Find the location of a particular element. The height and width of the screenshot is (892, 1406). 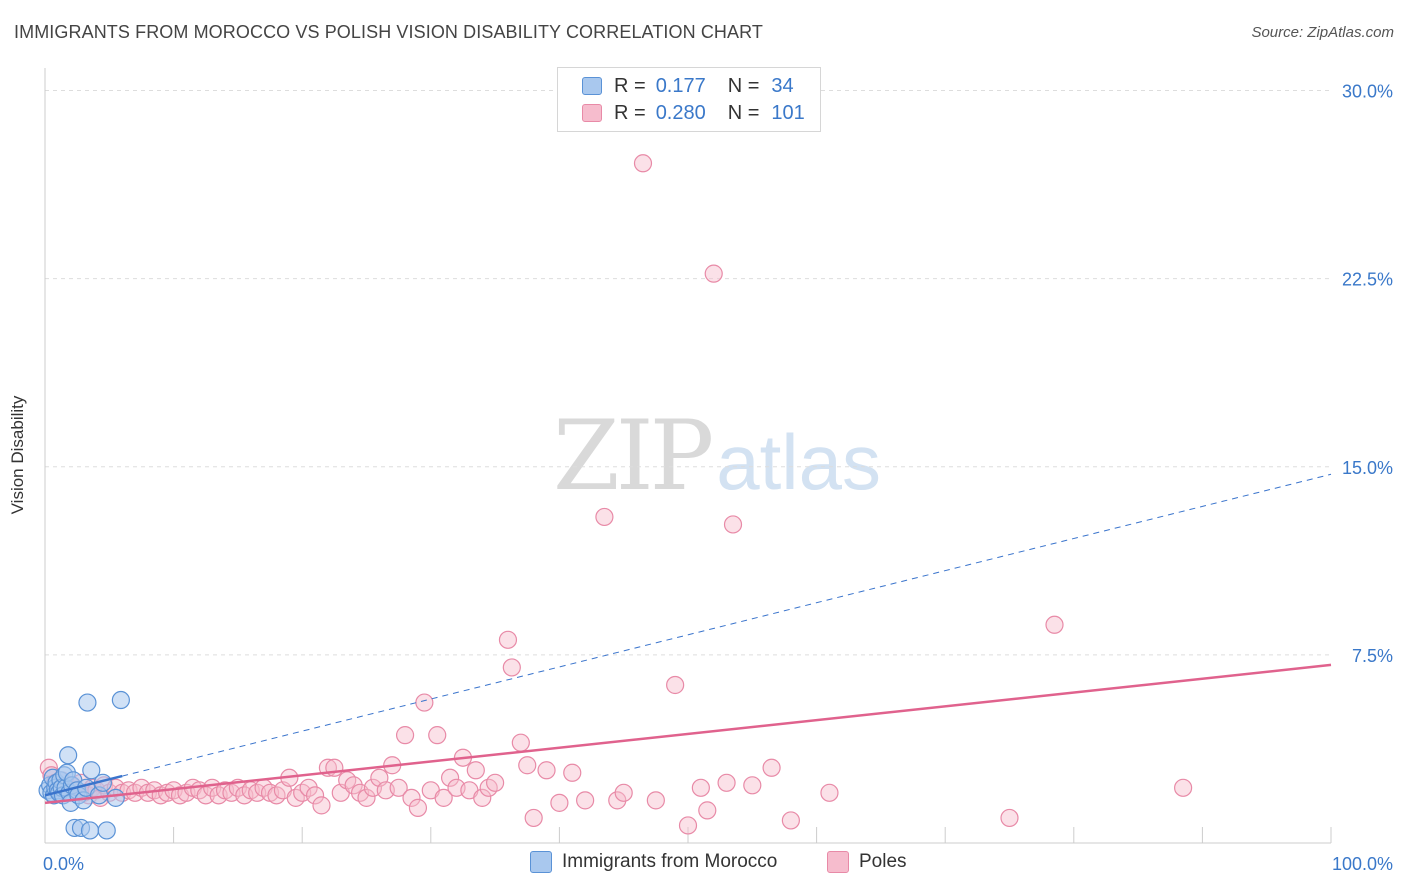

morocco-trendline is located at coordinates (83, 785).